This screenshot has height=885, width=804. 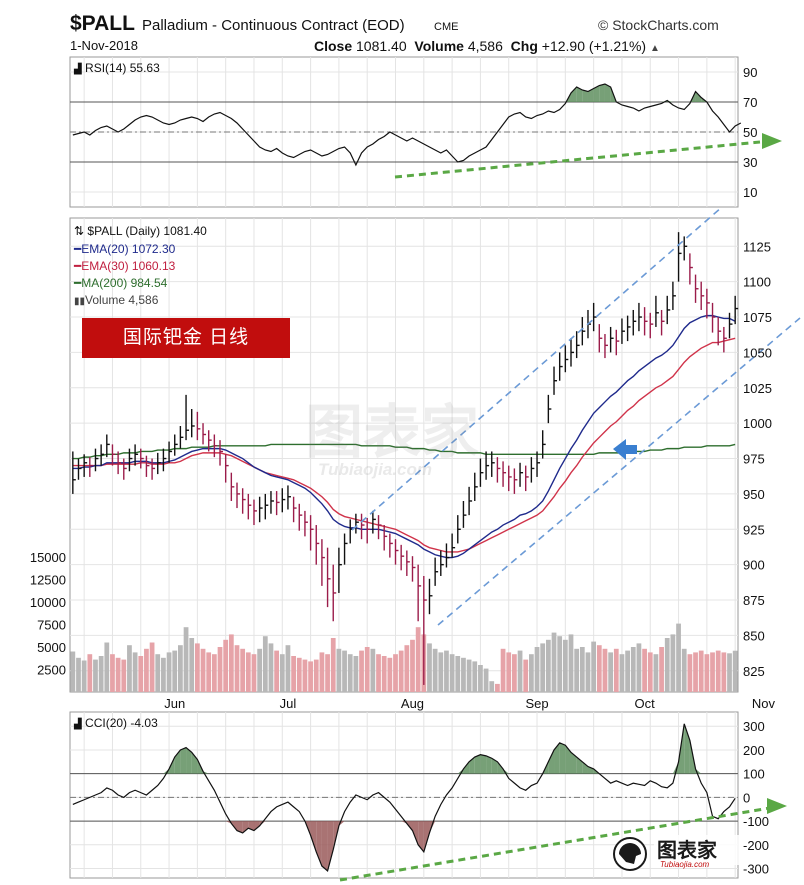 What do you see at coordinates (777, 806) in the screenshot?
I see `cci-trend-arrow` at bounding box center [777, 806].